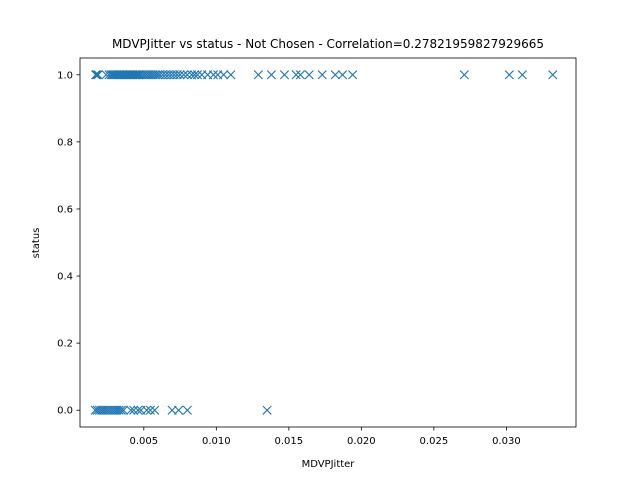 This screenshot has width=640, height=480. What do you see at coordinates (65, 277) in the screenshot?
I see `y-tick-label: 0.4` at bounding box center [65, 277].